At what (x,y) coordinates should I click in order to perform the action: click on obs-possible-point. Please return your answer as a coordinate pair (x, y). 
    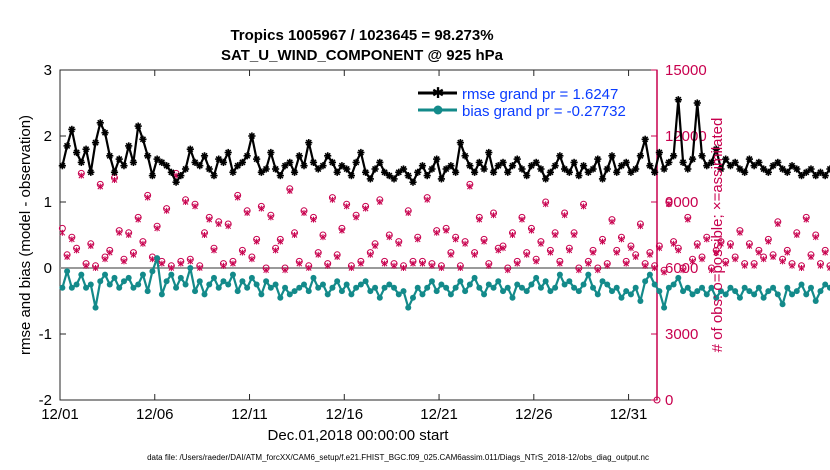
    Looking at the image, I should click on (657, 400).